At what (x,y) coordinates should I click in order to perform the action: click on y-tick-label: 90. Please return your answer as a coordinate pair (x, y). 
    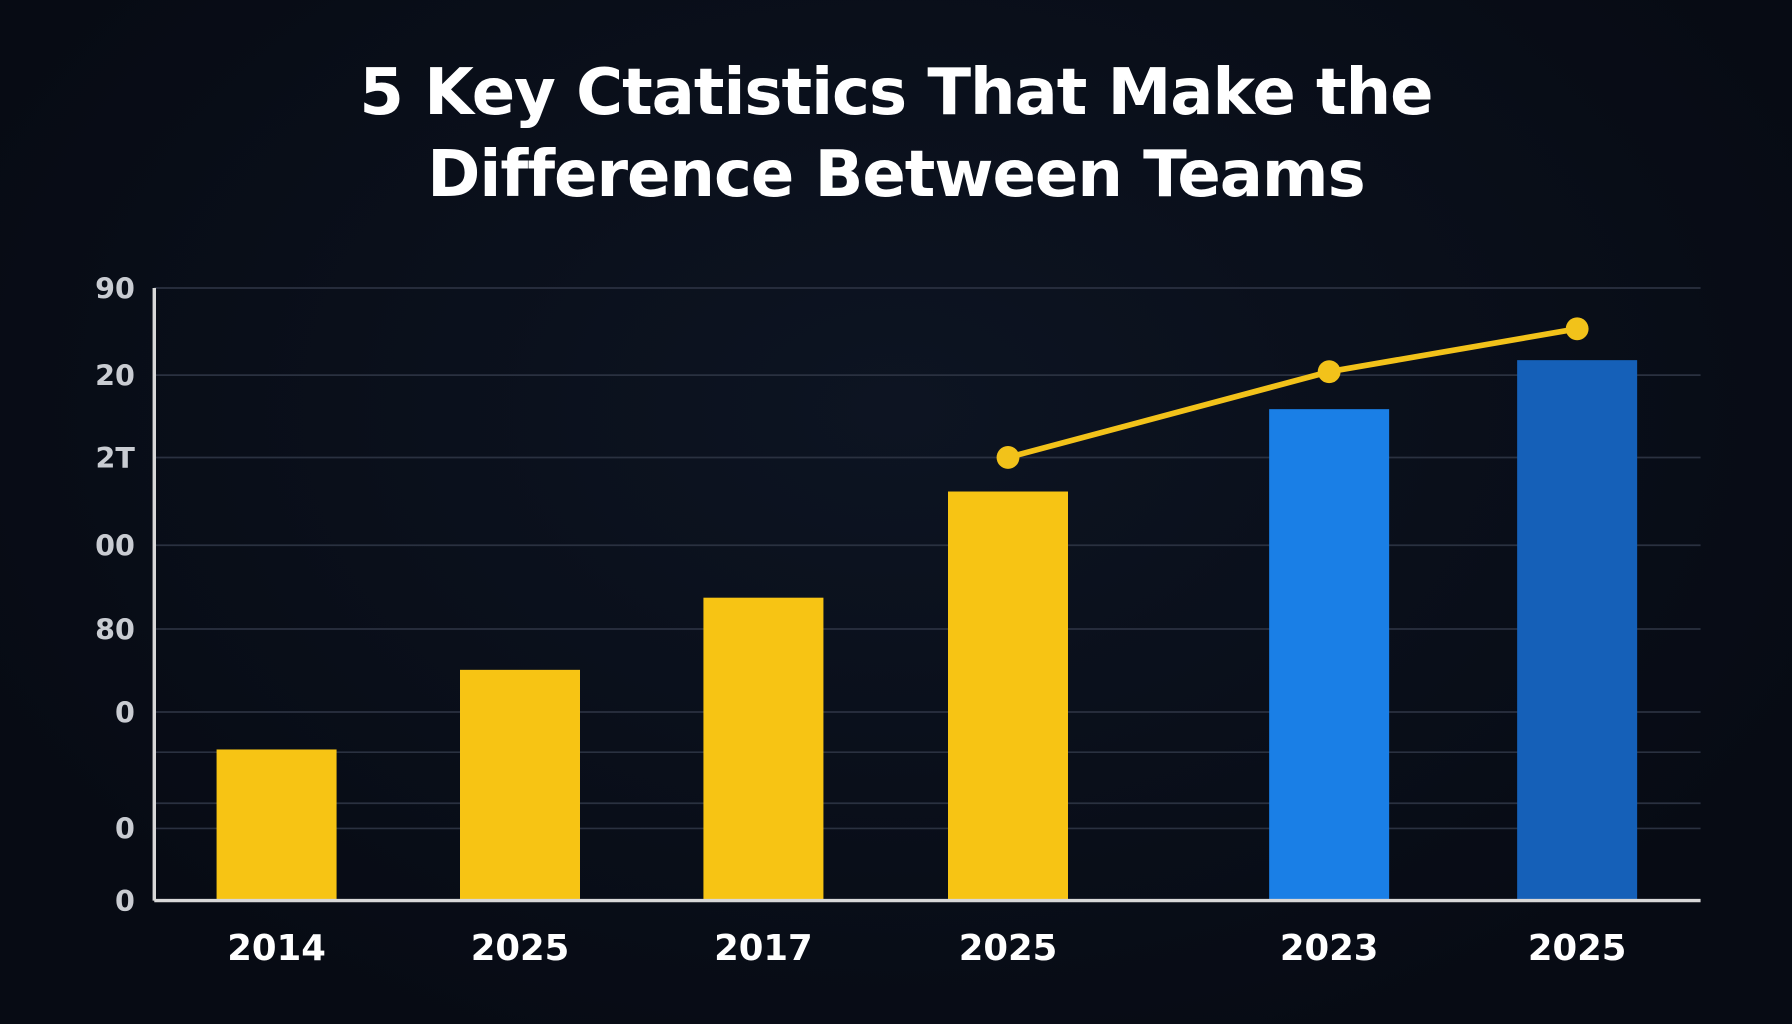
    Looking at the image, I should click on (115, 288).